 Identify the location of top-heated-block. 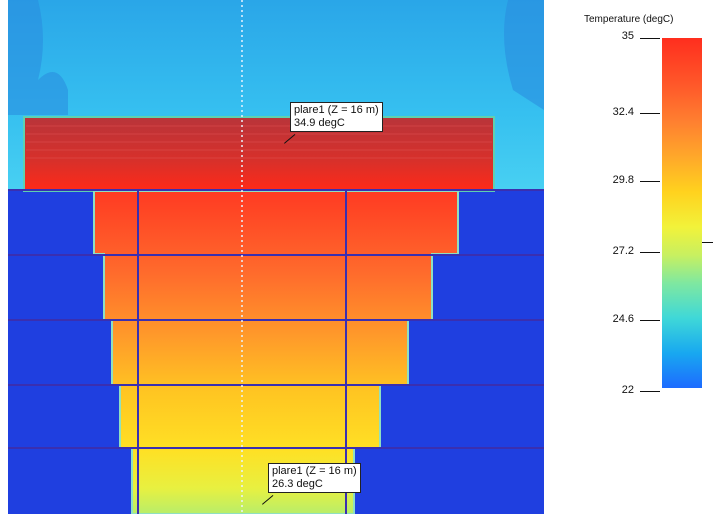
(259, 154).